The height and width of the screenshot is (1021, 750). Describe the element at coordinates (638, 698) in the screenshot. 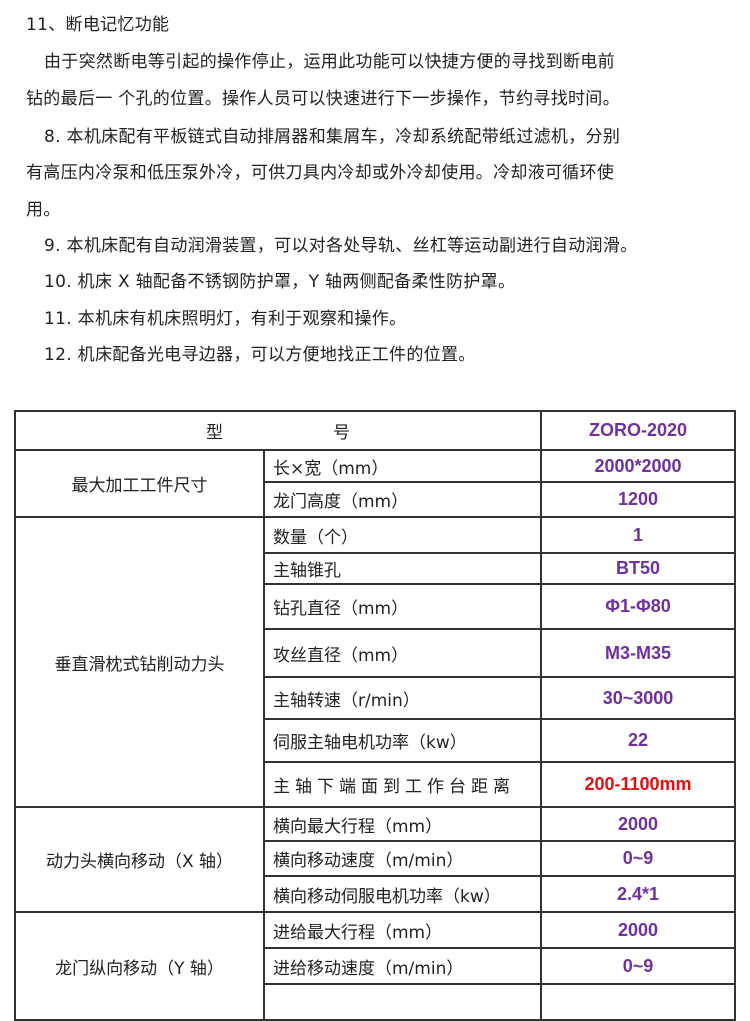

I see `param-value: 30~3000` at that location.